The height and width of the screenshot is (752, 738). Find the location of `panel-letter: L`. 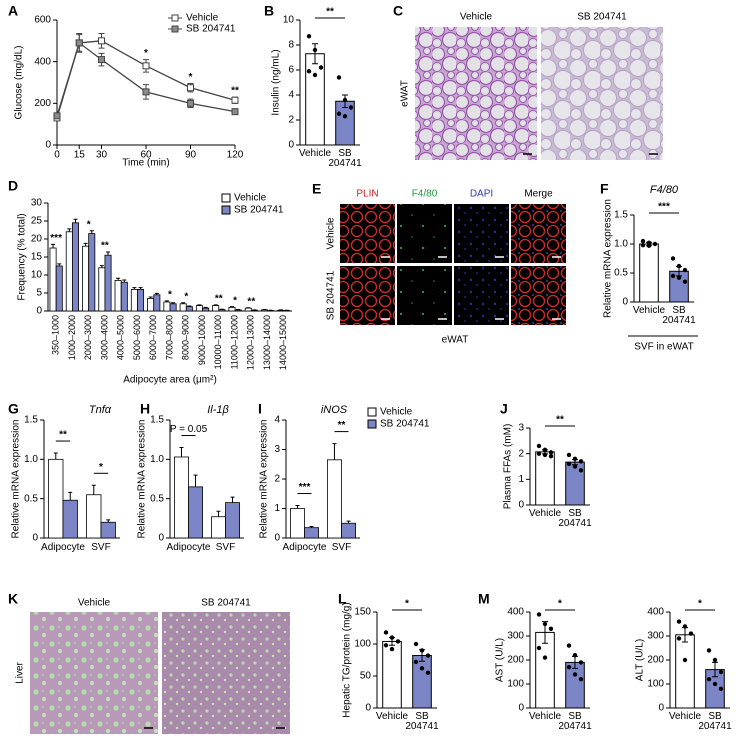

panel-letter: L is located at coordinates (342, 599).